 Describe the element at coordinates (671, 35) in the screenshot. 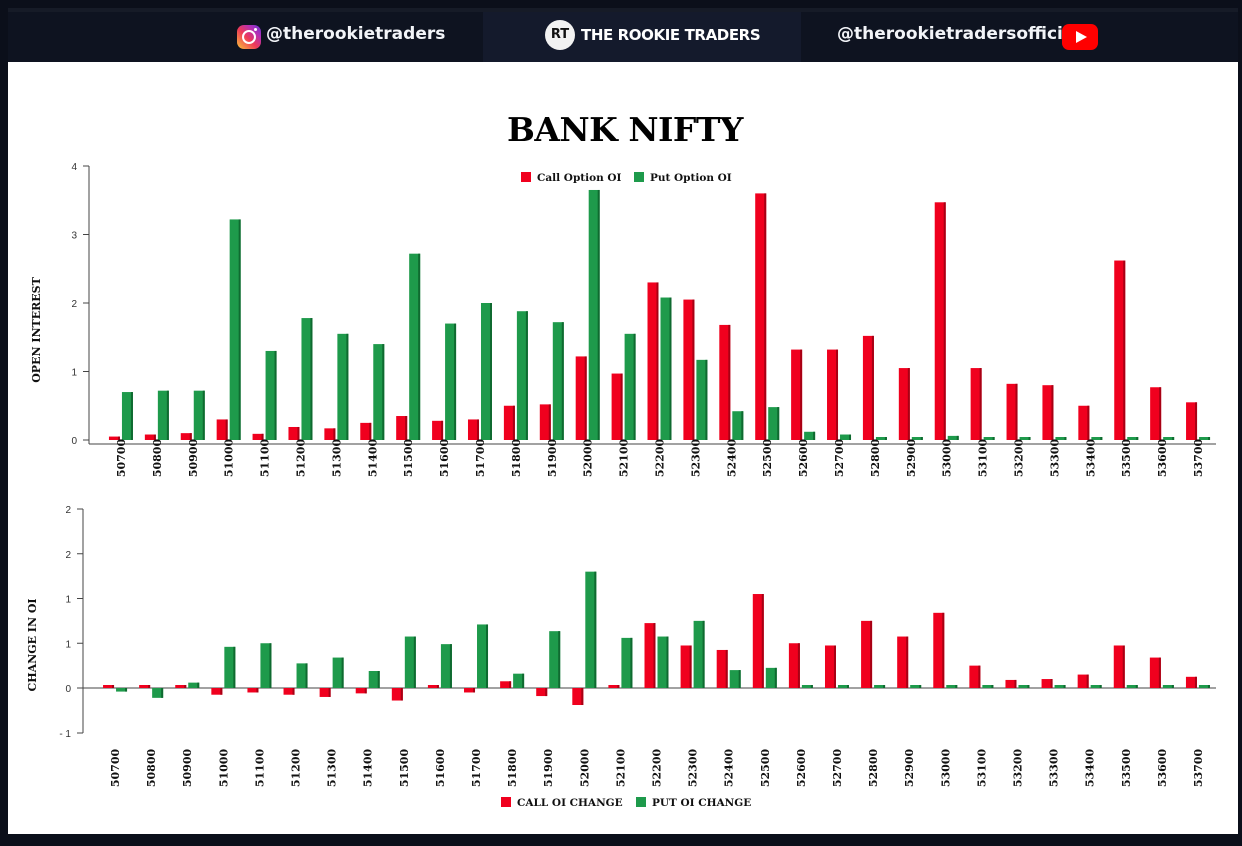

I see `logo-text: THE ROOKIE TRADERS` at that location.